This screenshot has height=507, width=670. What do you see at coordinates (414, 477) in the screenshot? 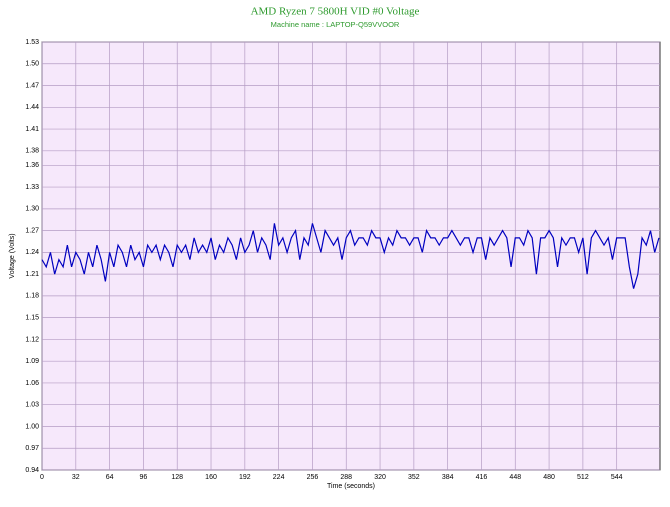
I see `x-tick-label: 352` at bounding box center [414, 477].